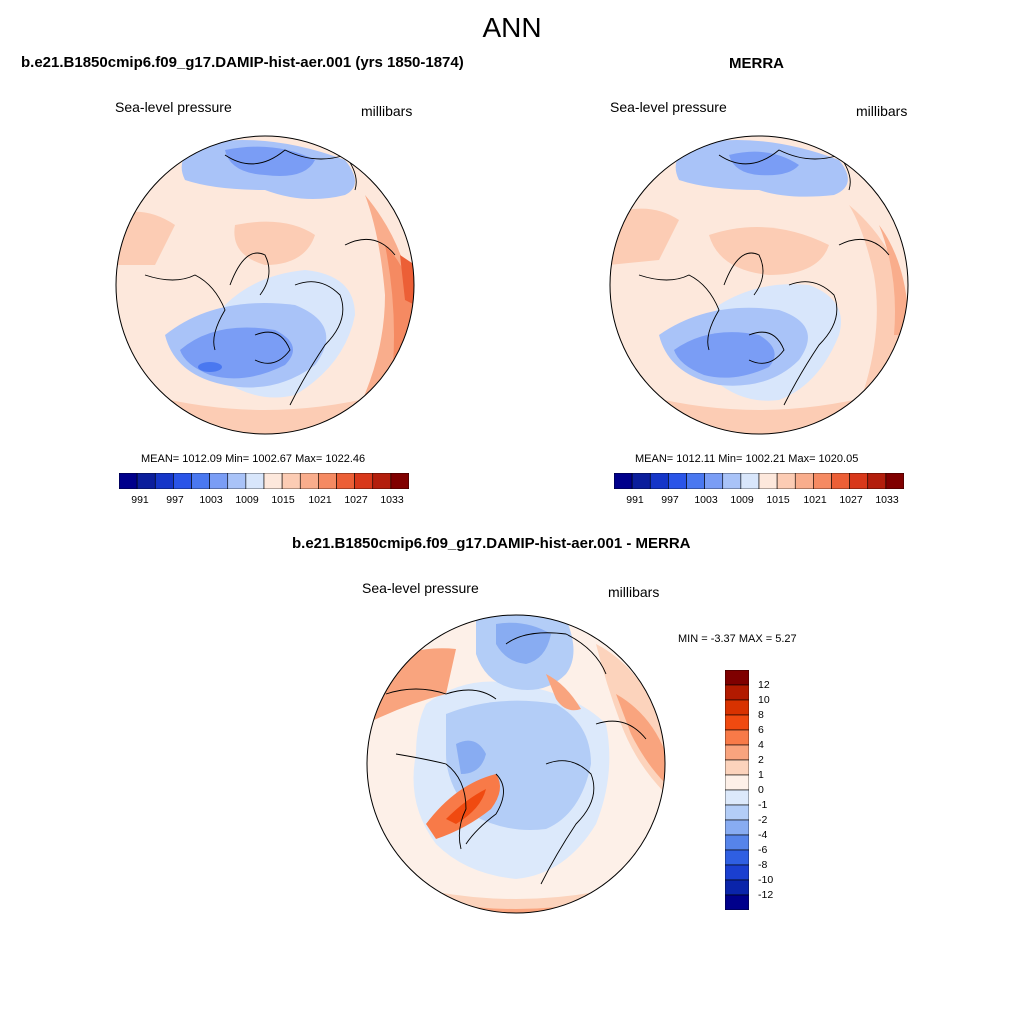 Image resolution: width=1024 pixels, height=1024 pixels. Describe the element at coordinates (265, 285) in the screenshot. I see `model-polar-map` at that location.